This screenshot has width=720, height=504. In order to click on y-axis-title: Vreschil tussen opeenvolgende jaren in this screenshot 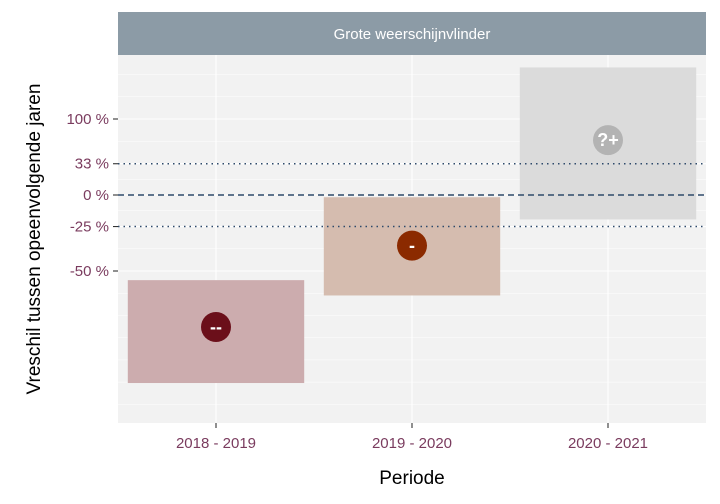, I will do `click(34, 239)`.